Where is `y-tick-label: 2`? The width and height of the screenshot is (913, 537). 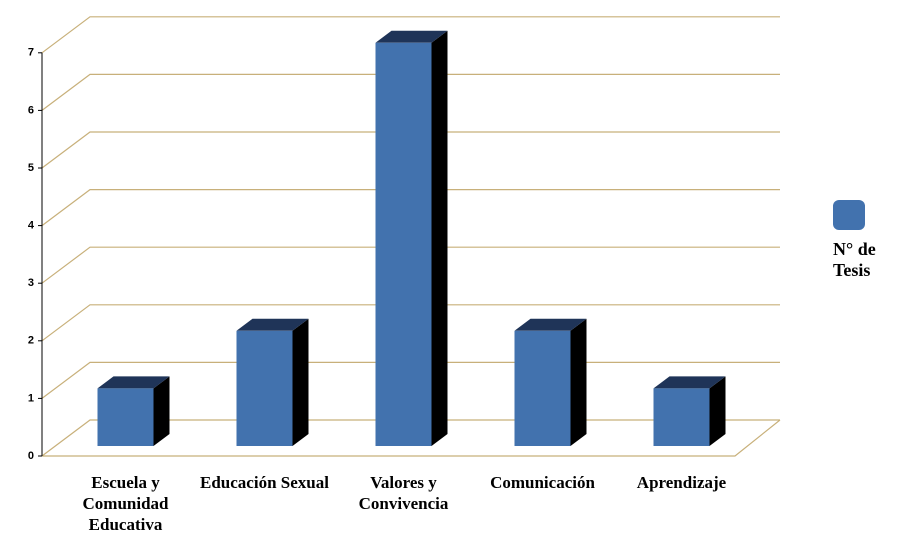 y-tick-label: 2 is located at coordinates (31, 341).